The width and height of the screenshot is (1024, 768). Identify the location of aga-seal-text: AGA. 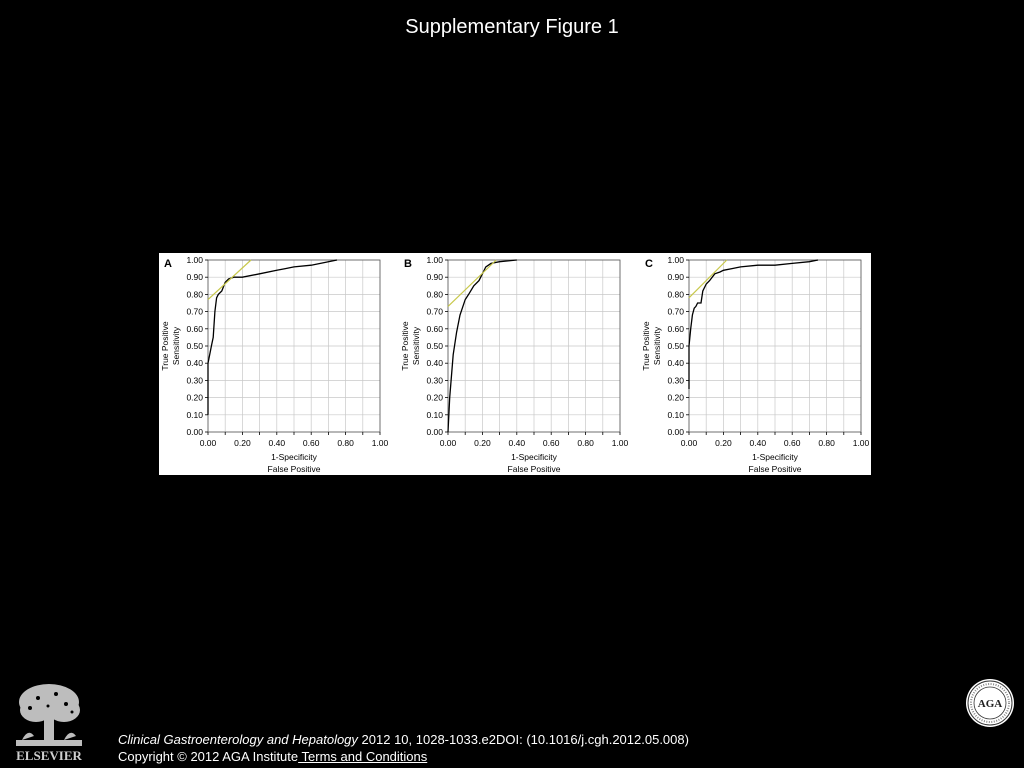
(990, 704).